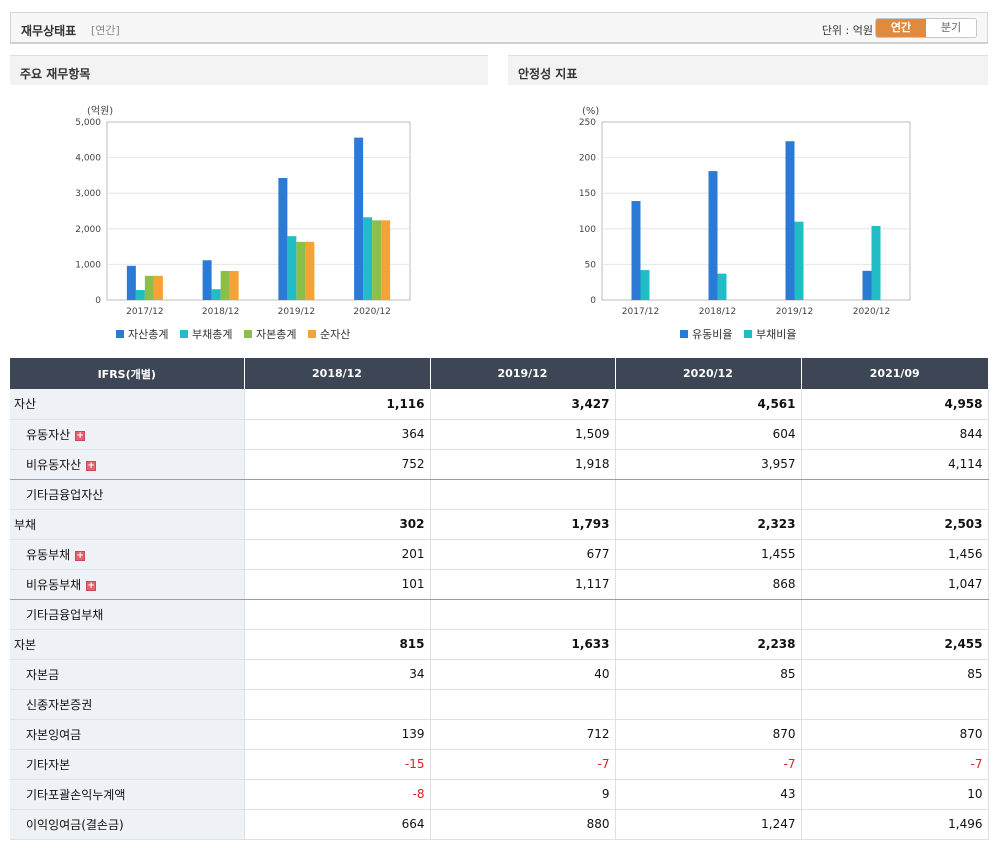 Image resolution: width=999 pixels, height=852 pixels. Describe the element at coordinates (587, 194) in the screenshot. I see `y-tick-label: 150` at that location.